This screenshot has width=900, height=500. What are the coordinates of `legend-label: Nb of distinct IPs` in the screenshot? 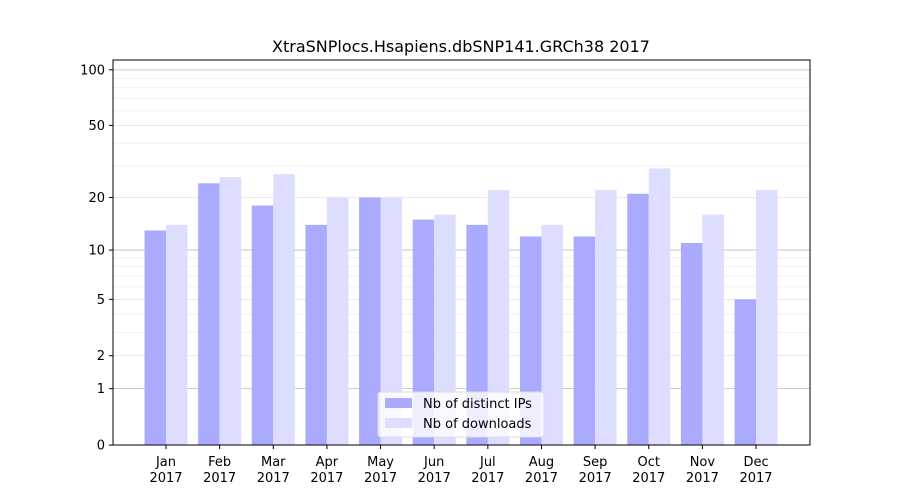 It's located at (477, 404).